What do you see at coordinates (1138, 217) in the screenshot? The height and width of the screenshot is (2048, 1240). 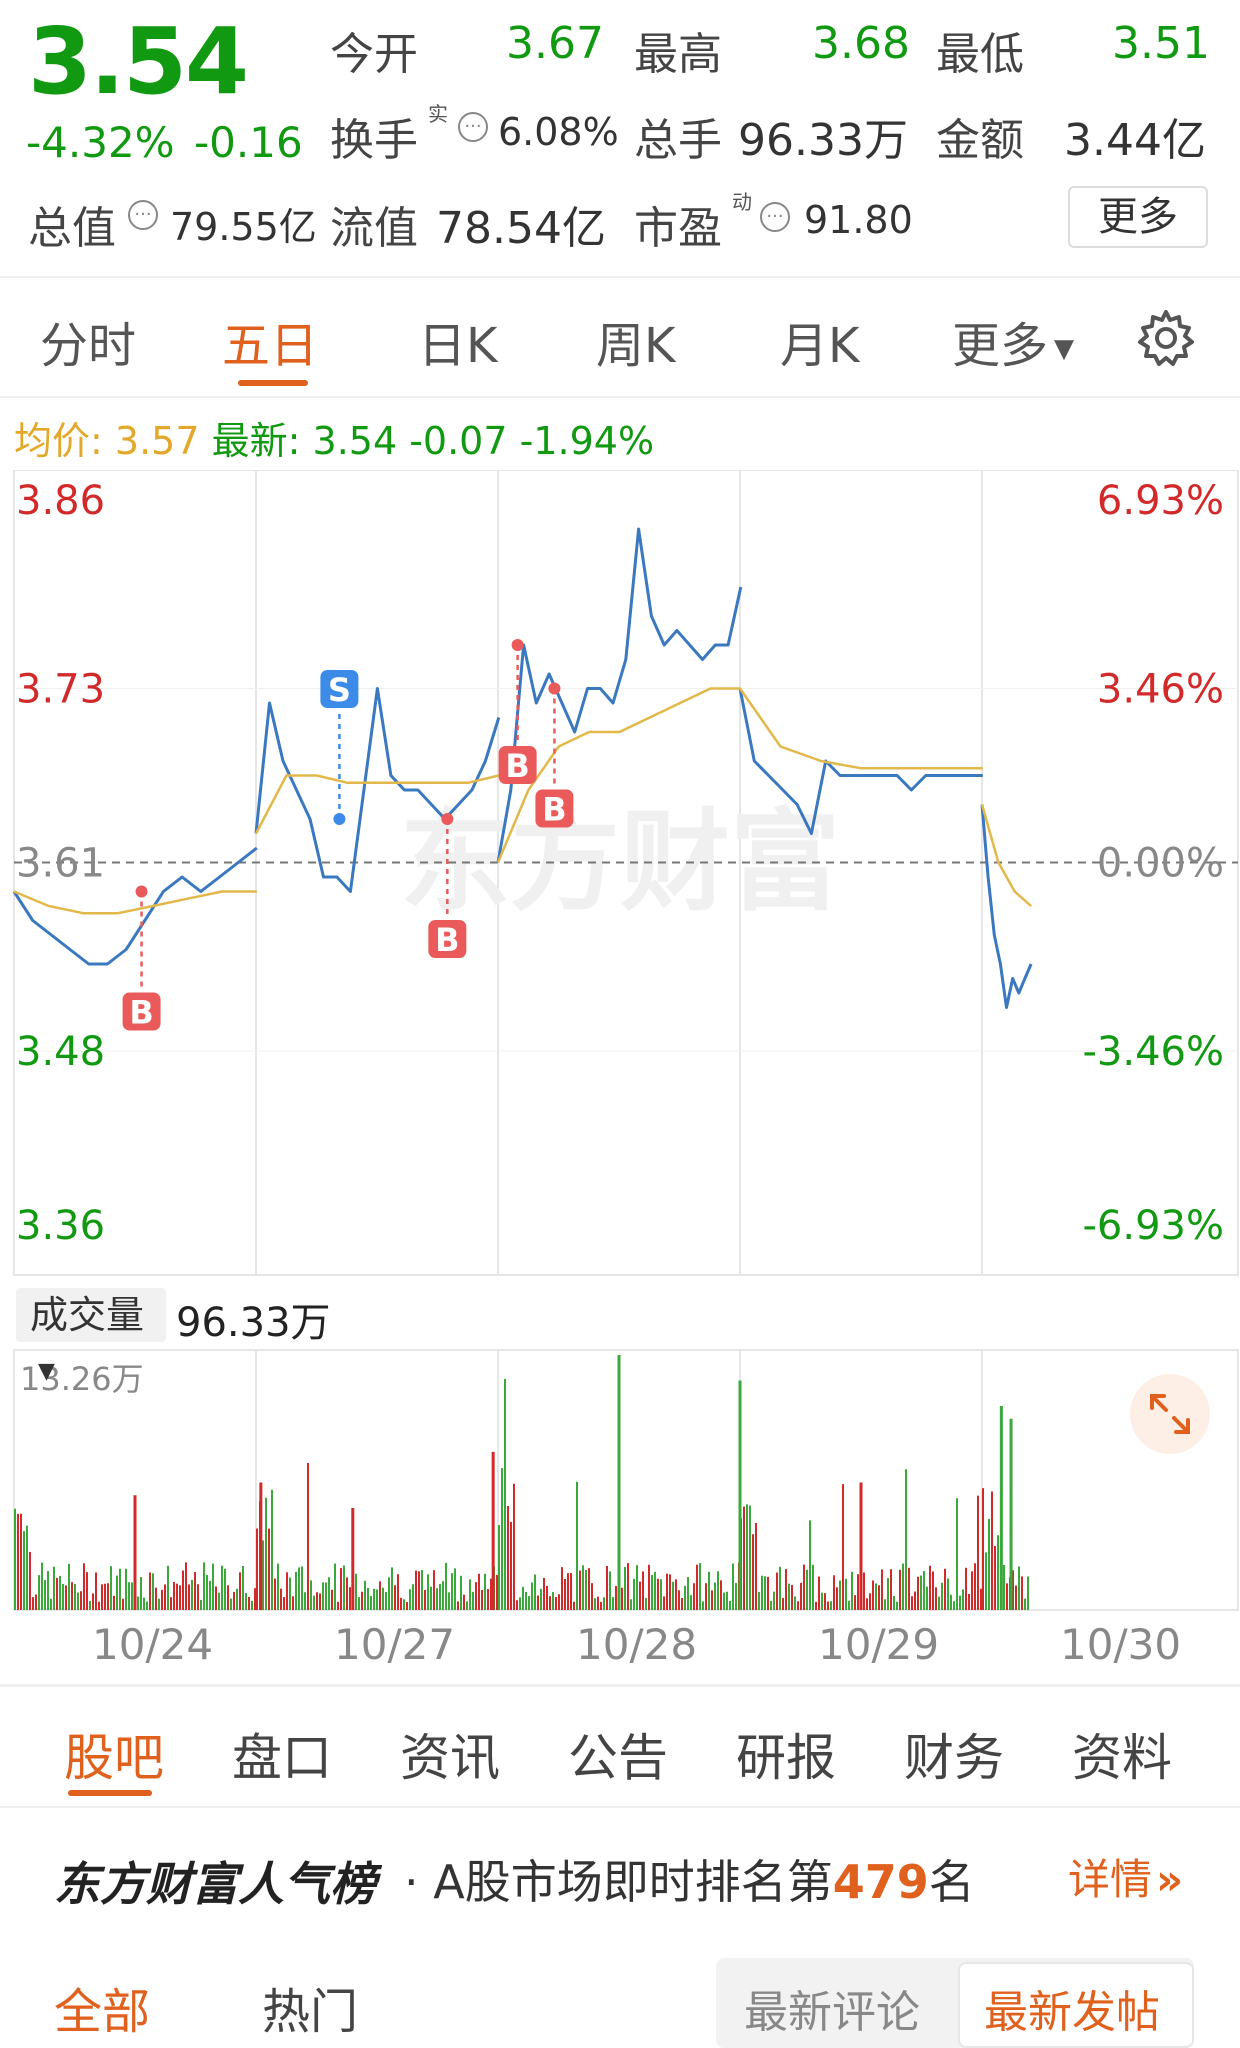 I see `more-quote-button: 更多` at bounding box center [1138, 217].